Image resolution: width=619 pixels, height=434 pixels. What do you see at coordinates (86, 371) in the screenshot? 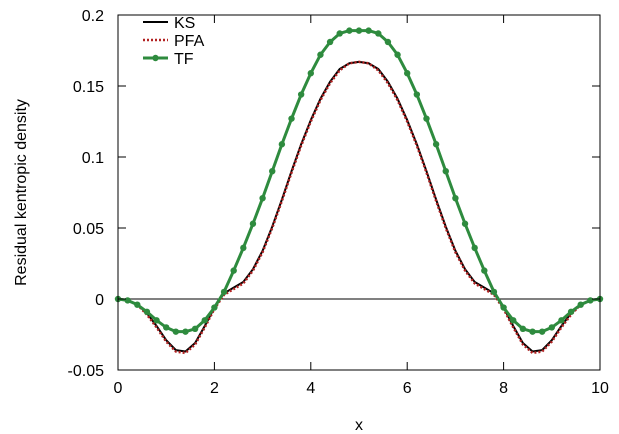
I see `y-tick-label: -0.05` at bounding box center [86, 371].